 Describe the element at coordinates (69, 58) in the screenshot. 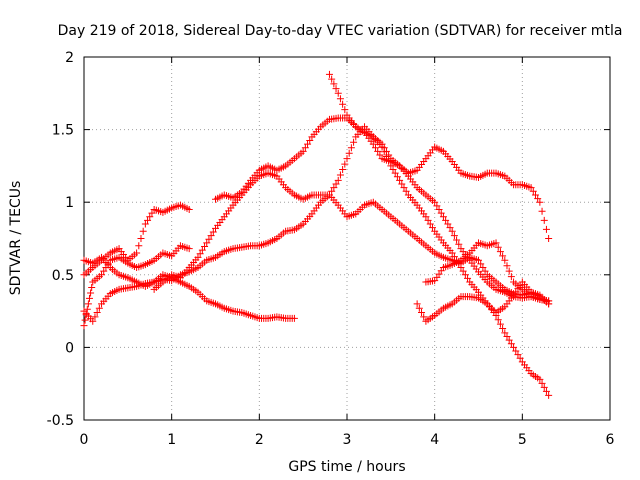

I see `y-tick-label: 2` at that location.